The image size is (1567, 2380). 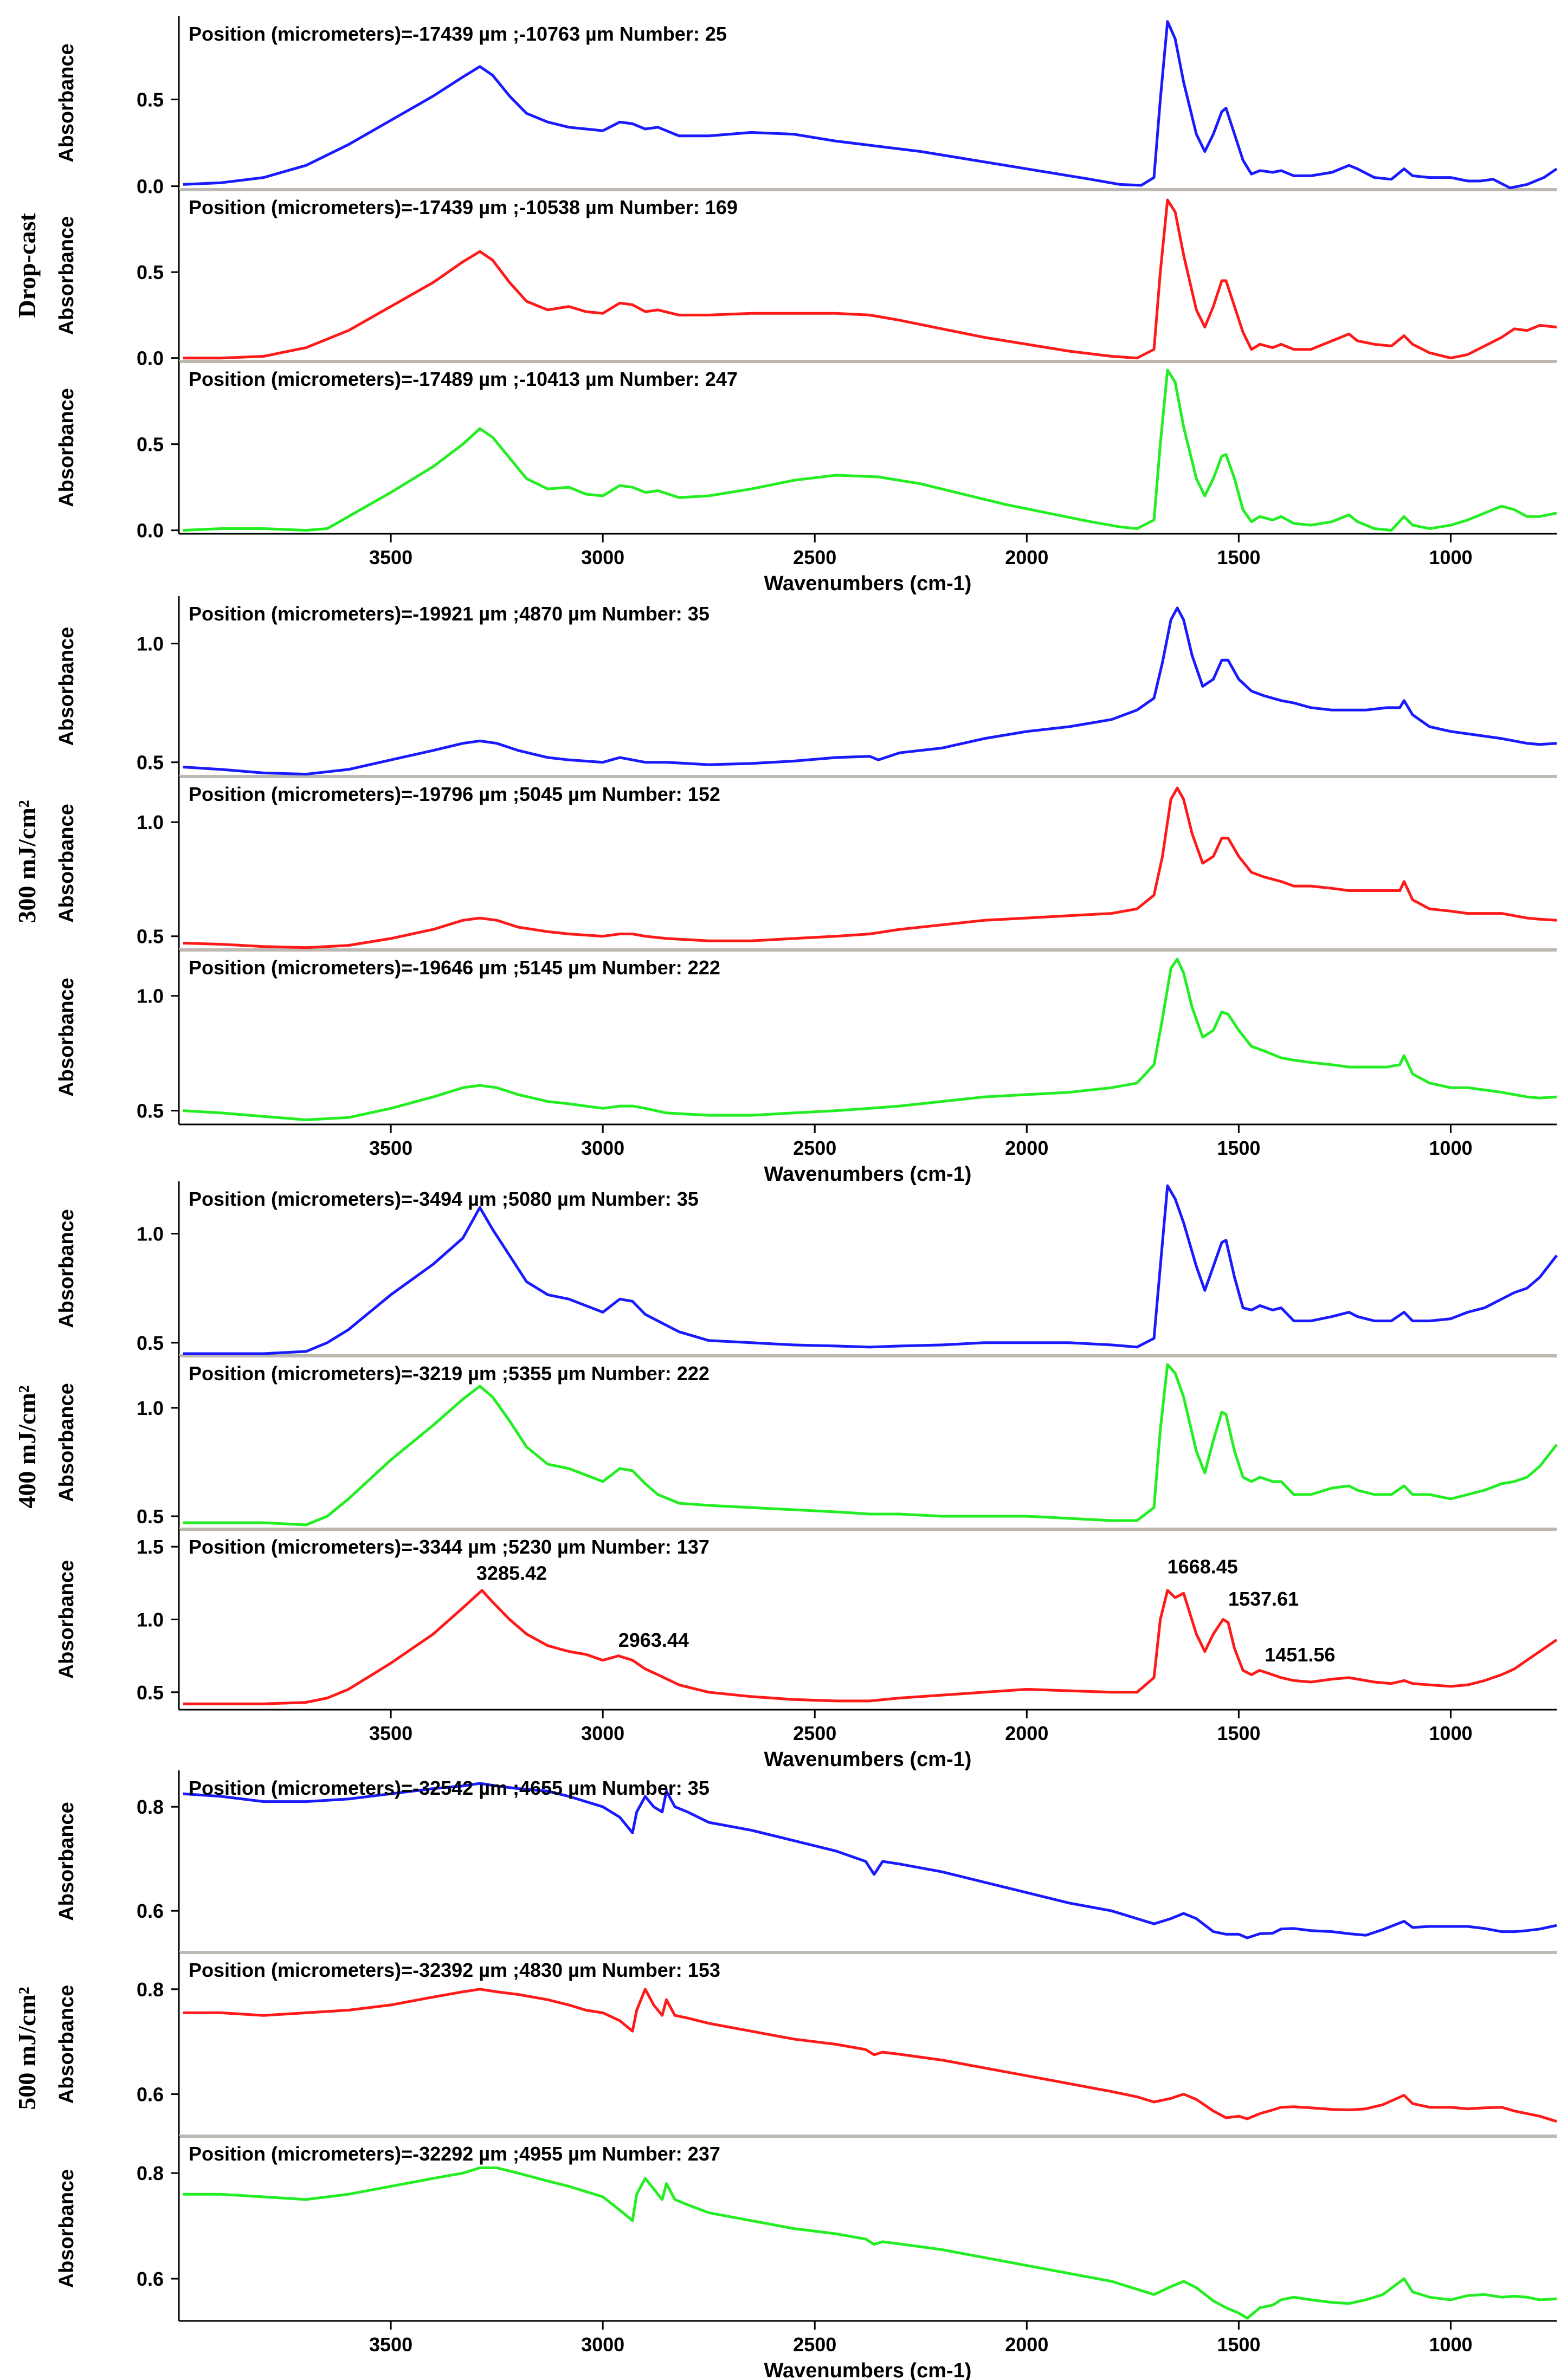 I want to click on peak-annotation: 2963.44, so click(x=653, y=1640).